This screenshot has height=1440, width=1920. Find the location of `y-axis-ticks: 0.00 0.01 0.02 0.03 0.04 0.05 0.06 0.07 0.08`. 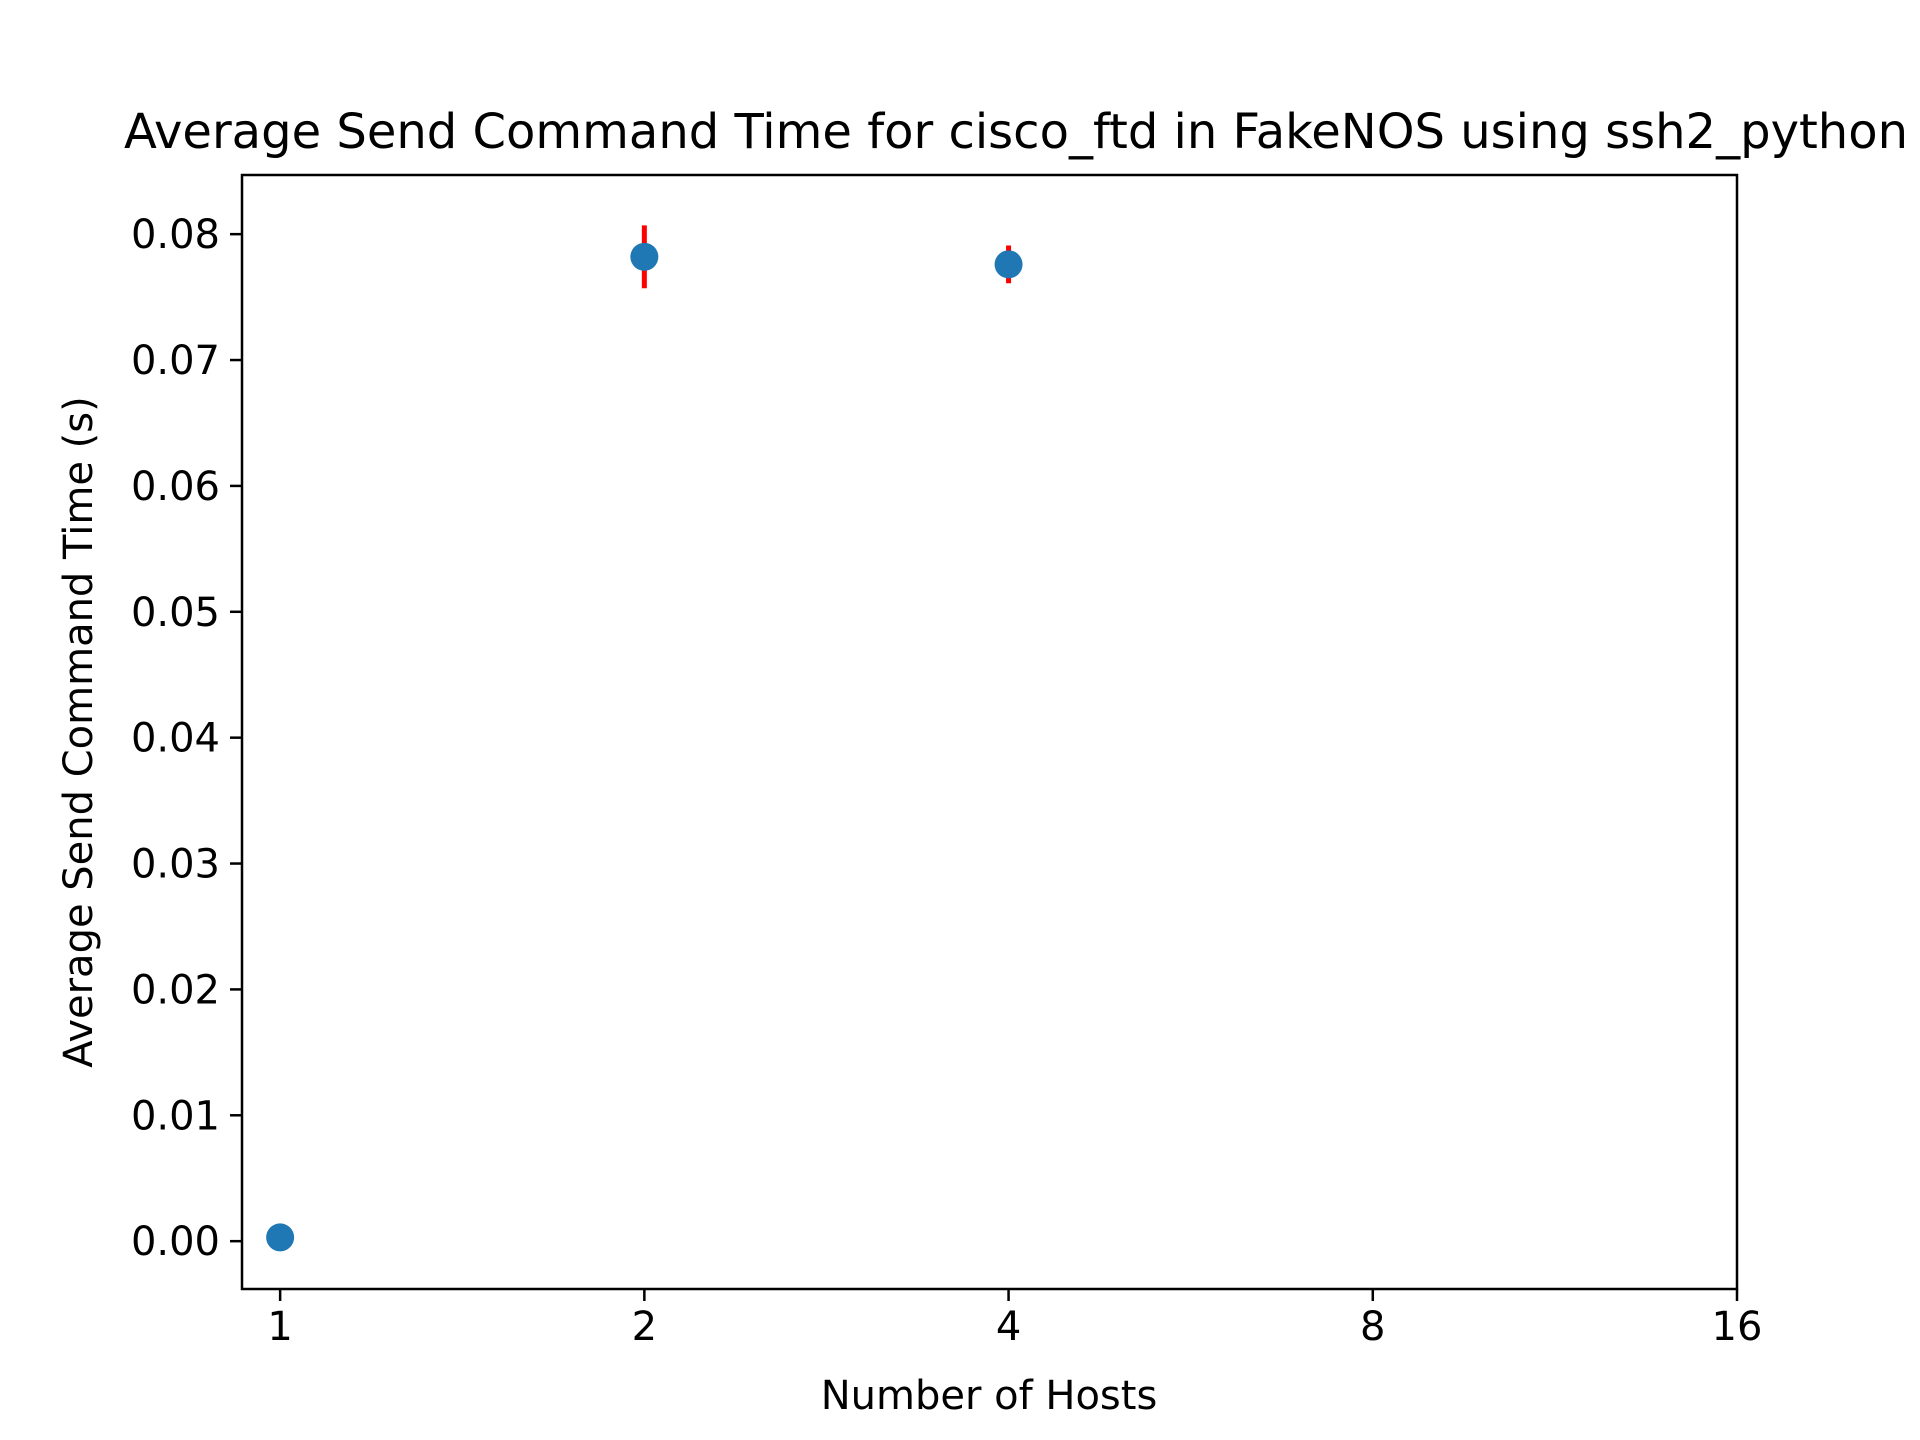

y-axis-ticks: 0.00 0.01 0.02 0.03 0.04 0.05 0.06 0.07 0.08 is located at coordinates (186, 738).